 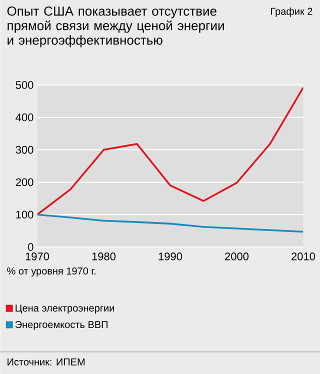 I want to click on chart-title: Опыт США показывает отсутствие прямой связи между ценой энергии и энергоэффективностью, so click(x=115, y=27).